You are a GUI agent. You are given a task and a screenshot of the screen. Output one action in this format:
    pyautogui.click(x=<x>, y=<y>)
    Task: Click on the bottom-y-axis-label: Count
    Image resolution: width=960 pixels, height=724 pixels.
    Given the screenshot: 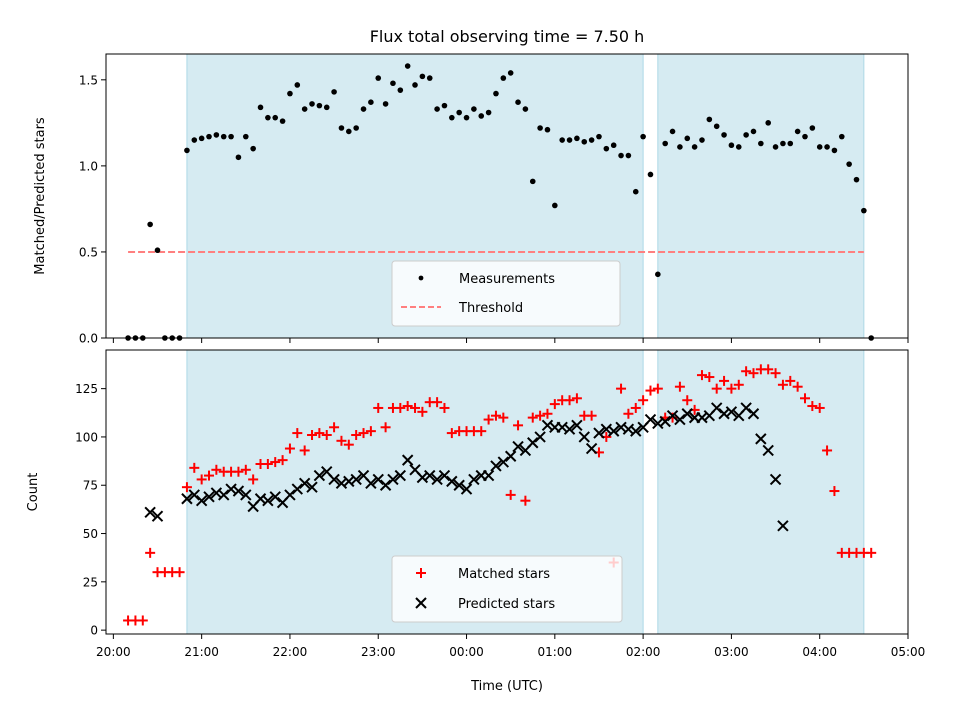 What is the action you would take?
    pyautogui.click(x=33, y=492)
    